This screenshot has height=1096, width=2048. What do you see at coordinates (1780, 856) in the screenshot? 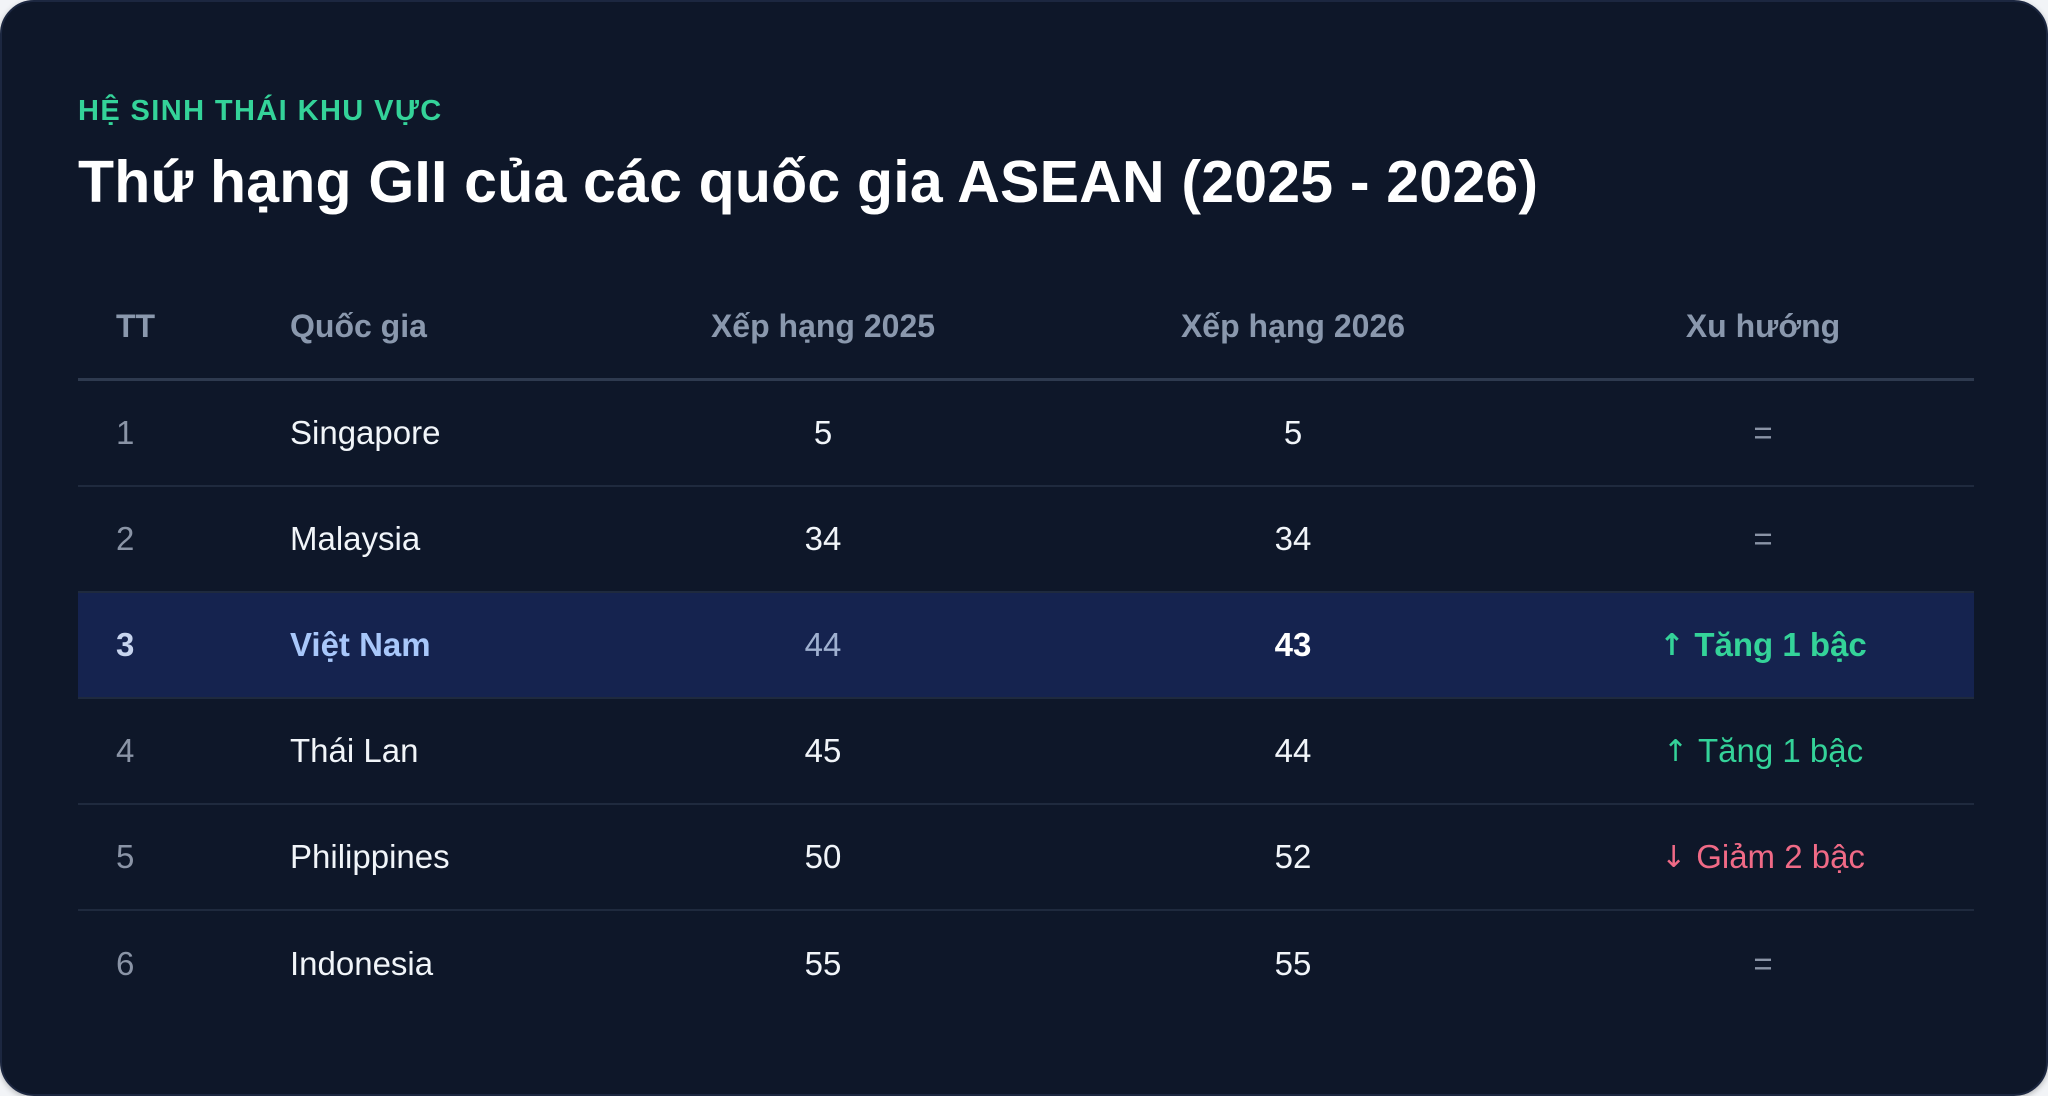
I see `trend-label: Giảm 2 bậc` at bounding box center [1780, 856].